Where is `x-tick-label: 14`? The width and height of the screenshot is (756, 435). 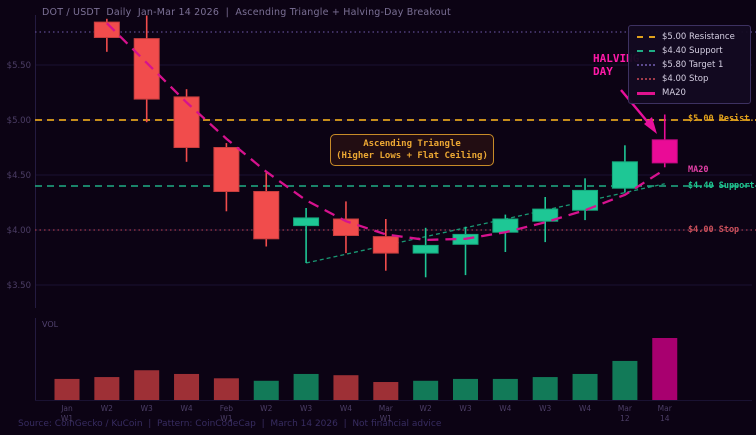
x-tick-label: 14 is located at coordinates (665, 418).